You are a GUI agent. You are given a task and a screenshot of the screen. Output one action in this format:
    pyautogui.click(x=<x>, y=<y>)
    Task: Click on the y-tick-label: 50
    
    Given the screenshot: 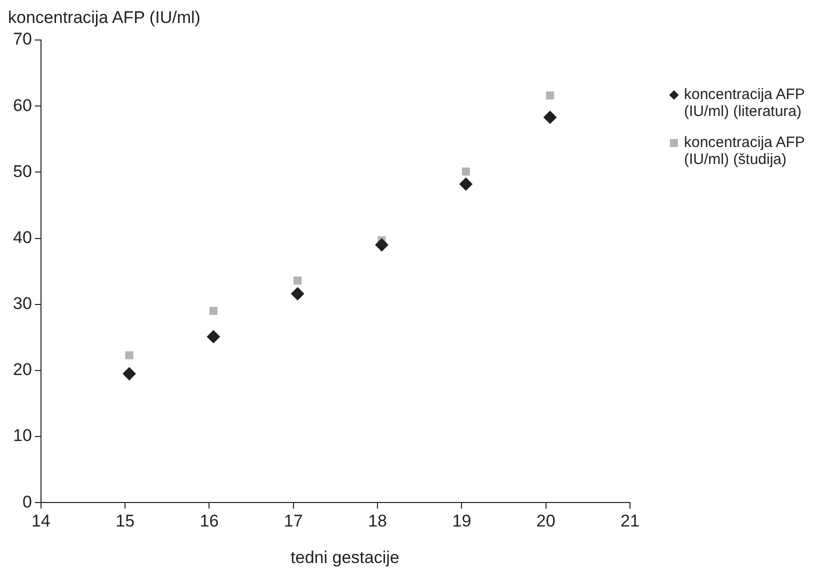 What is the action you would take?
    pyautogui.click(x=22, y=171)
    